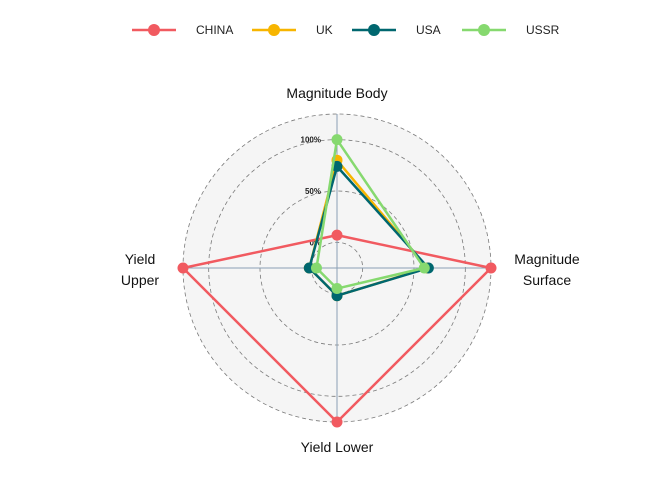 This screenshot has width=672, height=480. Describe the element at coordinates (292, 30) in the screenshot. I see `legend-item: UK` at that location.